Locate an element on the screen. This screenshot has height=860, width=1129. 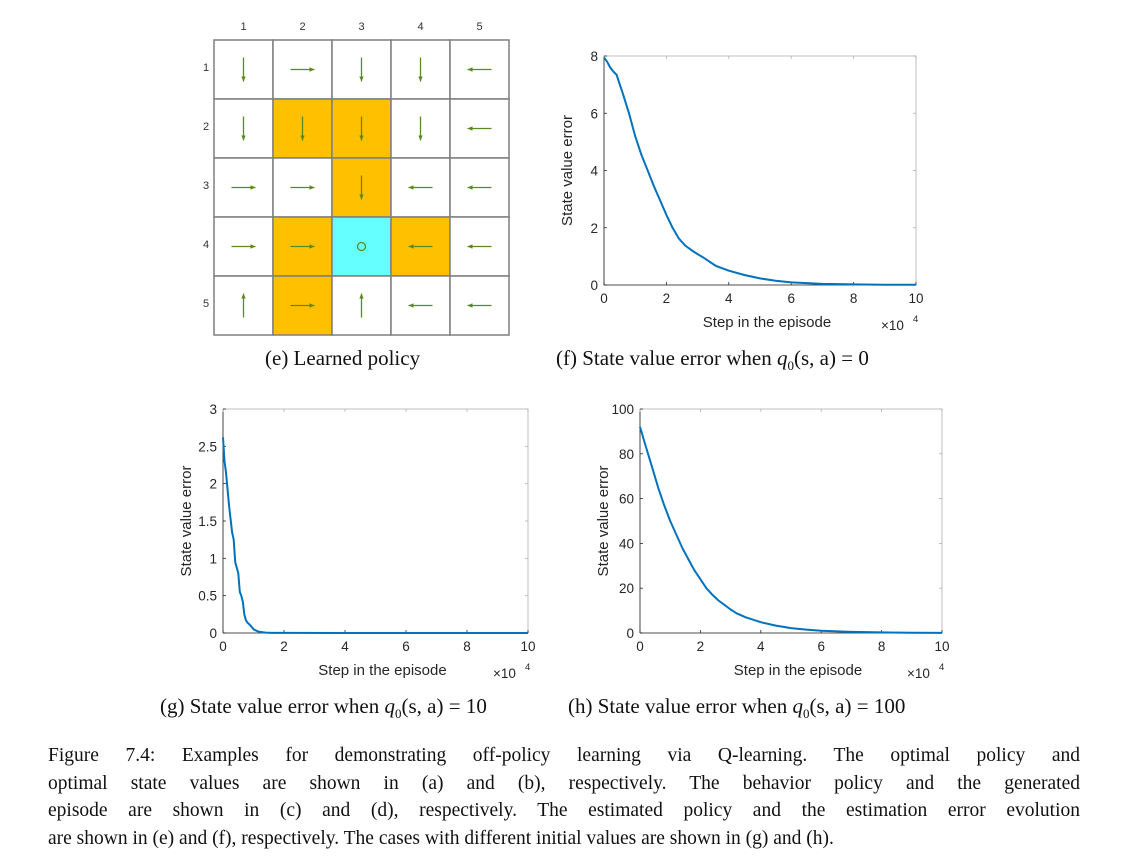
y-tick-label: 4 is located at coordinates (594, 171).